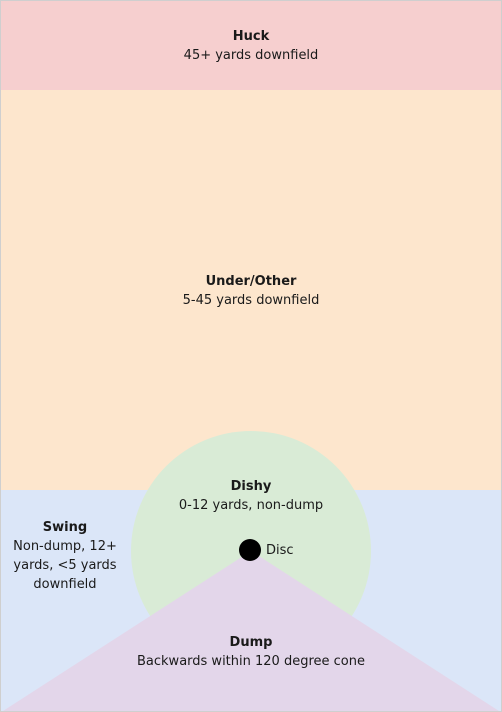 This screenshot has height=712, width=502. I want to click on dishy-title: Dishy, so click(251, 486).